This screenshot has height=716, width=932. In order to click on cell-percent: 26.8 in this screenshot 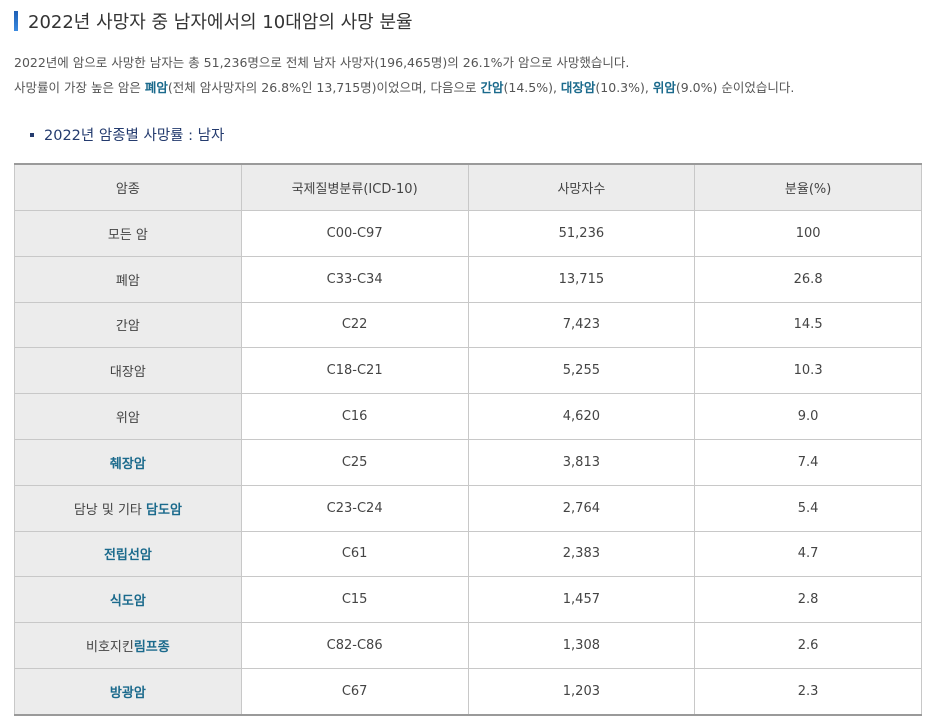, I will do `click(808, 279)`.